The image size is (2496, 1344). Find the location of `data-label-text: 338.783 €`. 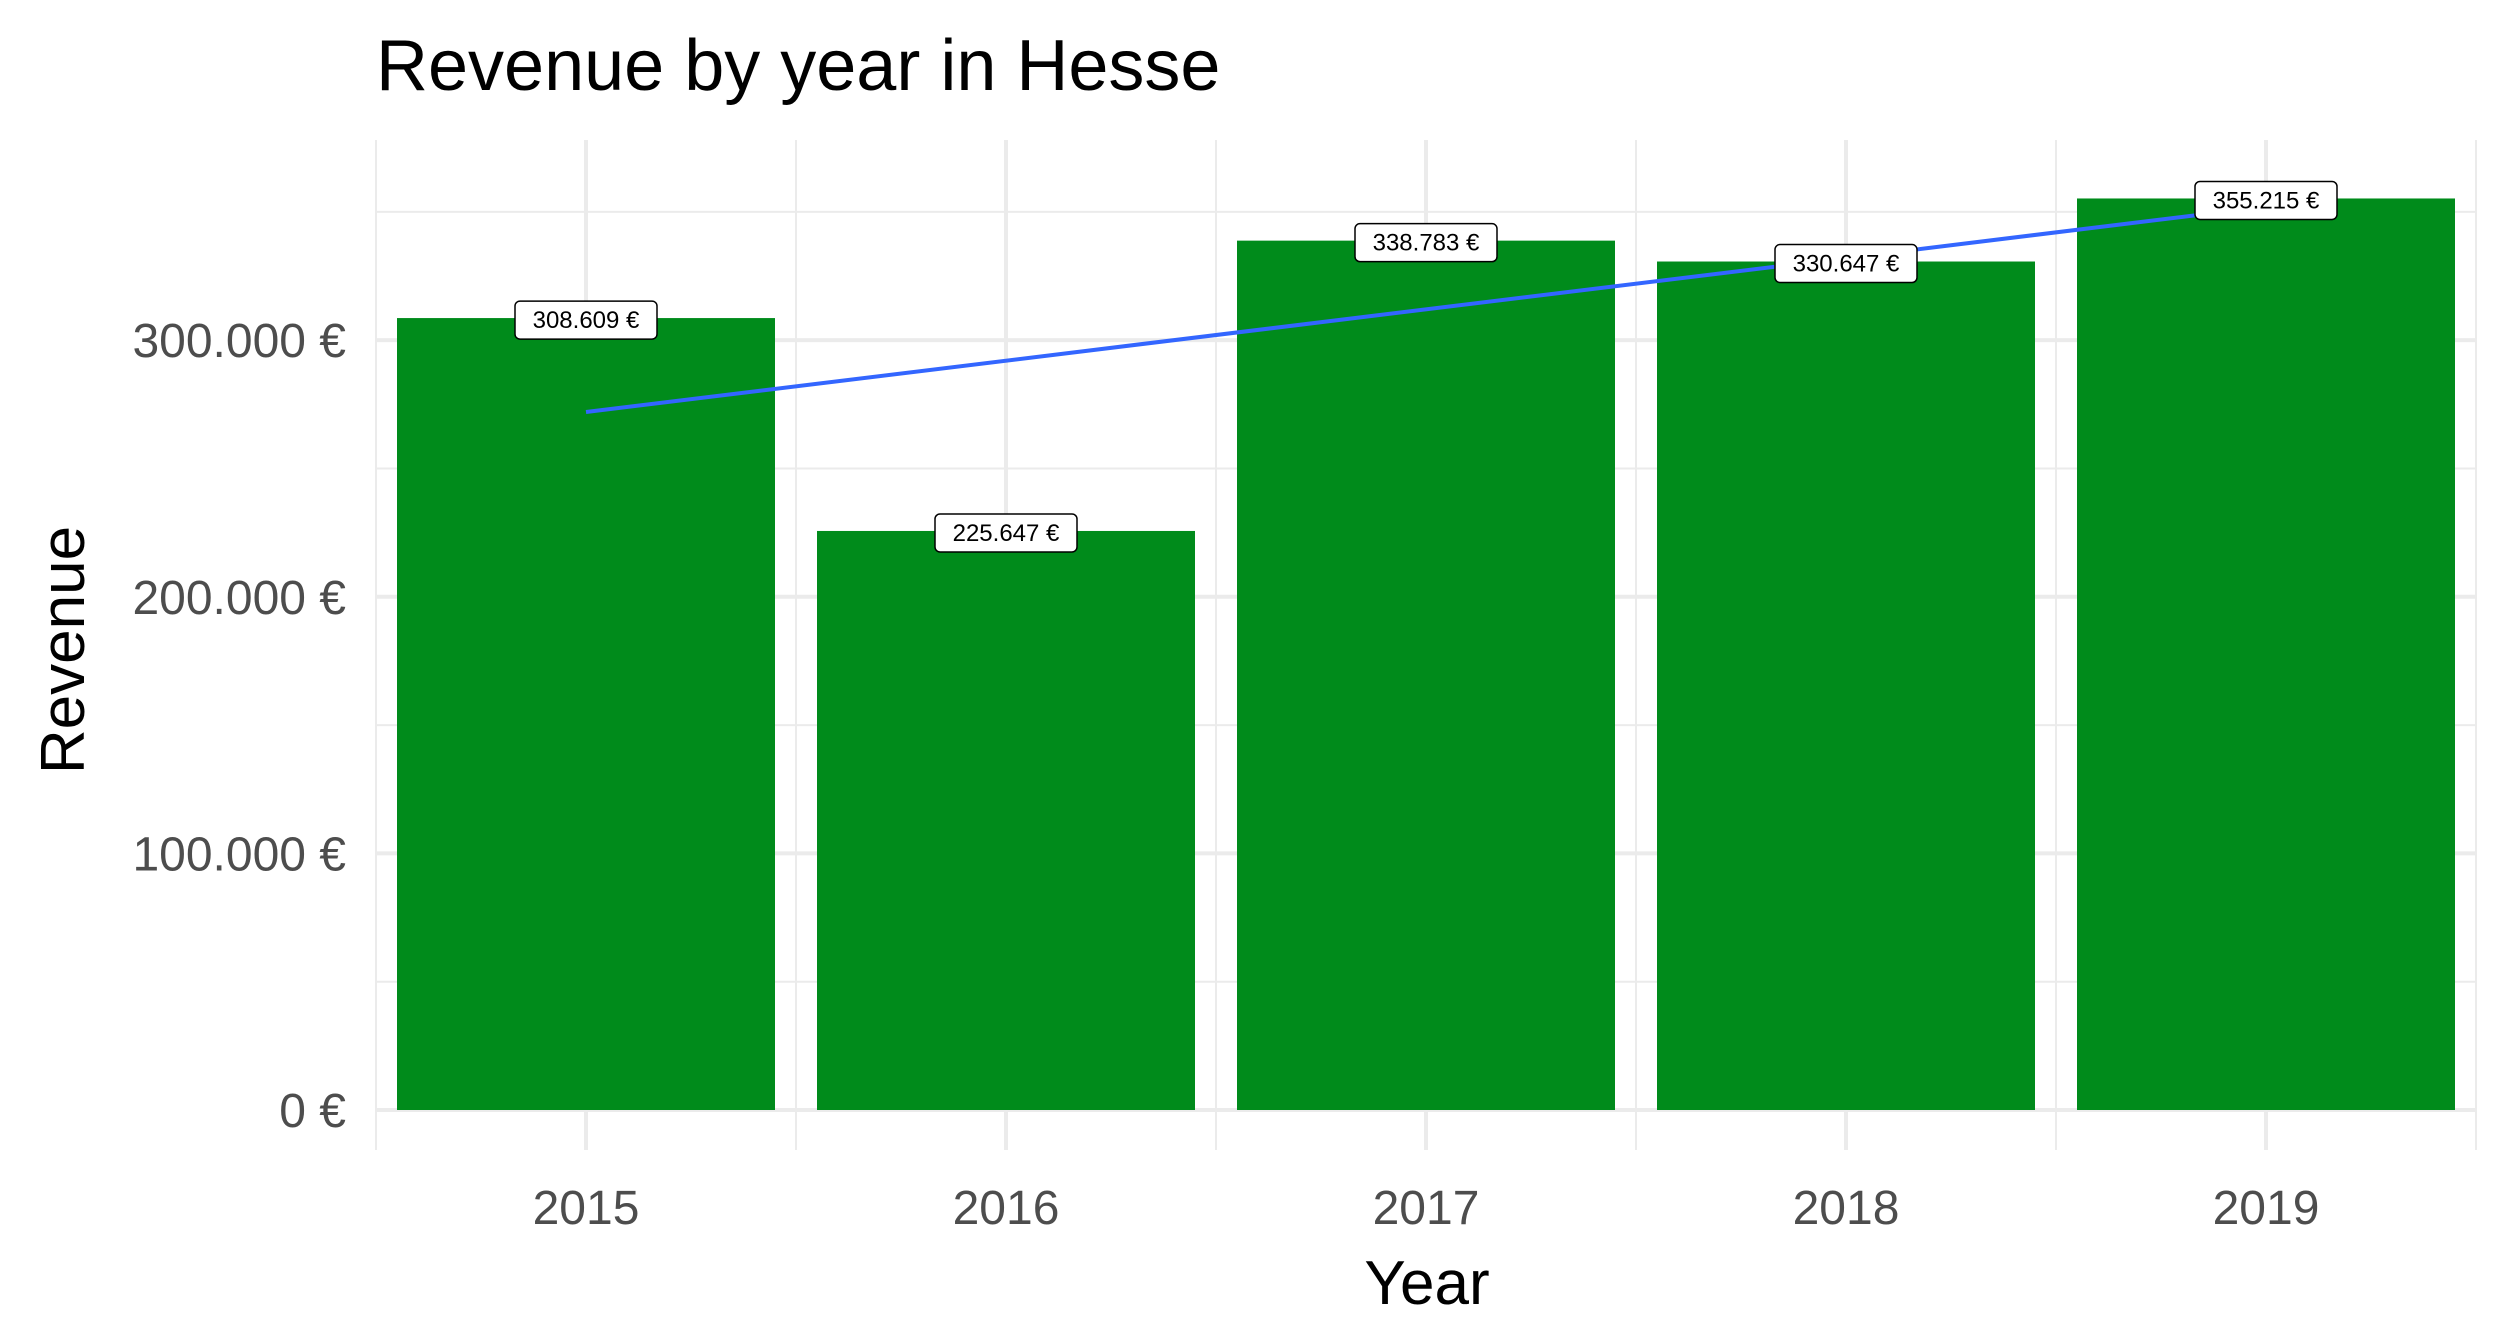

data-label-text: 338.783 € is located at coordinates (1426, 243).